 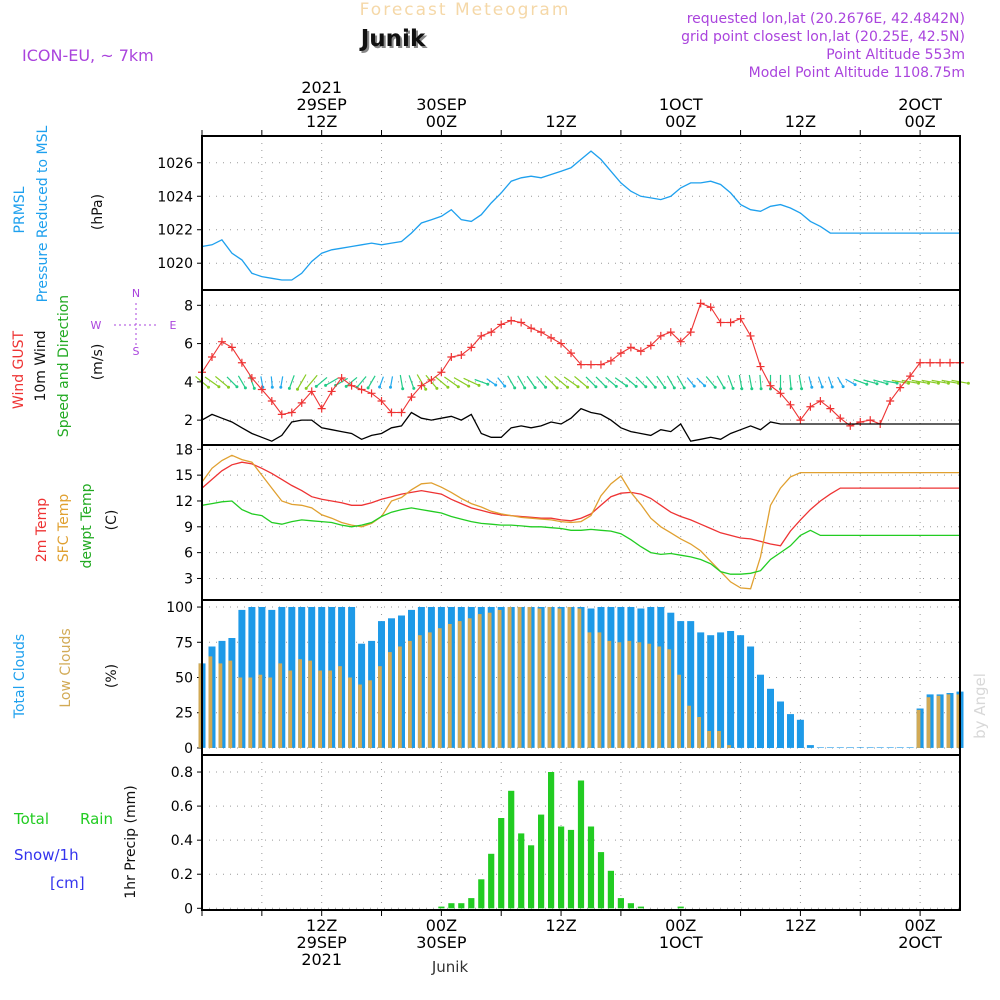 What do you see at coordinates (31, 819) in the screenshot?
I see `precip-legend-total: Total` at bounding box center [31, 819].